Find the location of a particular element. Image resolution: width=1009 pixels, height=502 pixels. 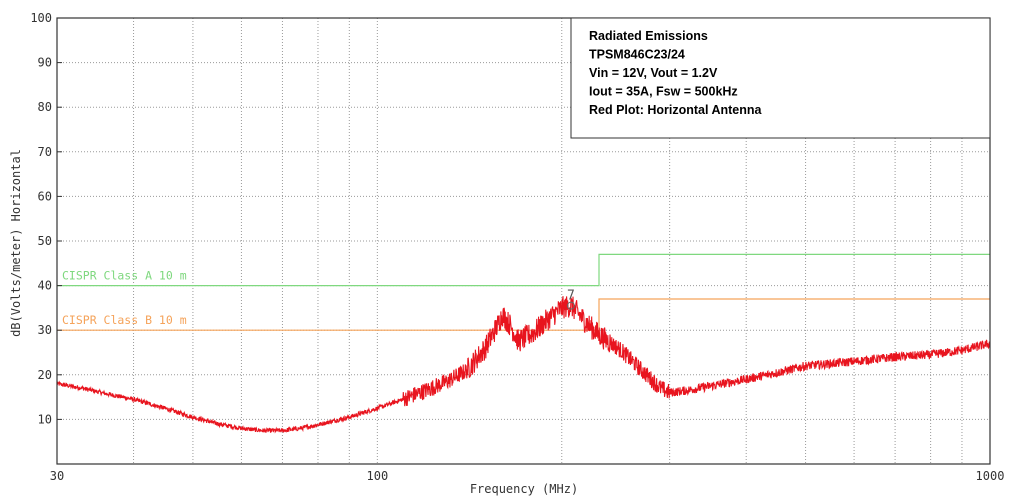

limit-lines: CISPR Class A 10 m CISPR Class B 10 m is located at coordinates (523, 292).